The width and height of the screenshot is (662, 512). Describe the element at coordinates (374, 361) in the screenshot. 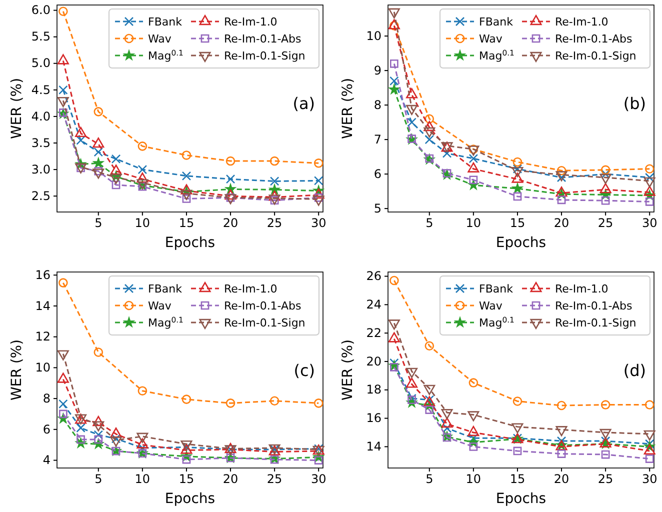

I see `y-tick-label: 20` at that location.